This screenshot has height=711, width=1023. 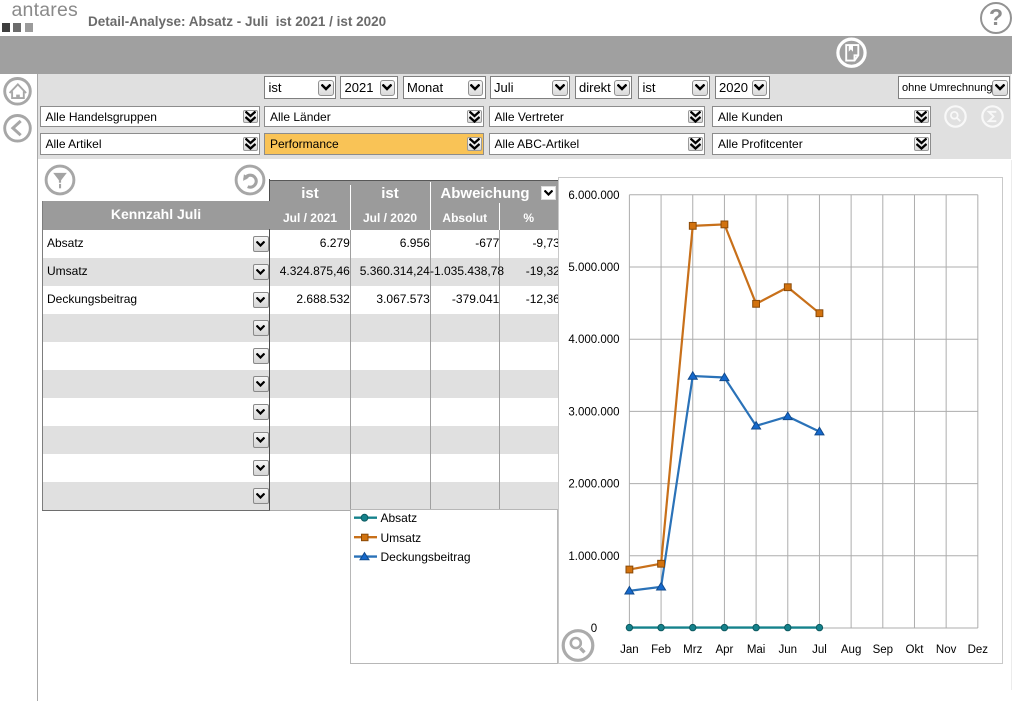 I want to click on svg-text: 0, so click(x=594, y=629).